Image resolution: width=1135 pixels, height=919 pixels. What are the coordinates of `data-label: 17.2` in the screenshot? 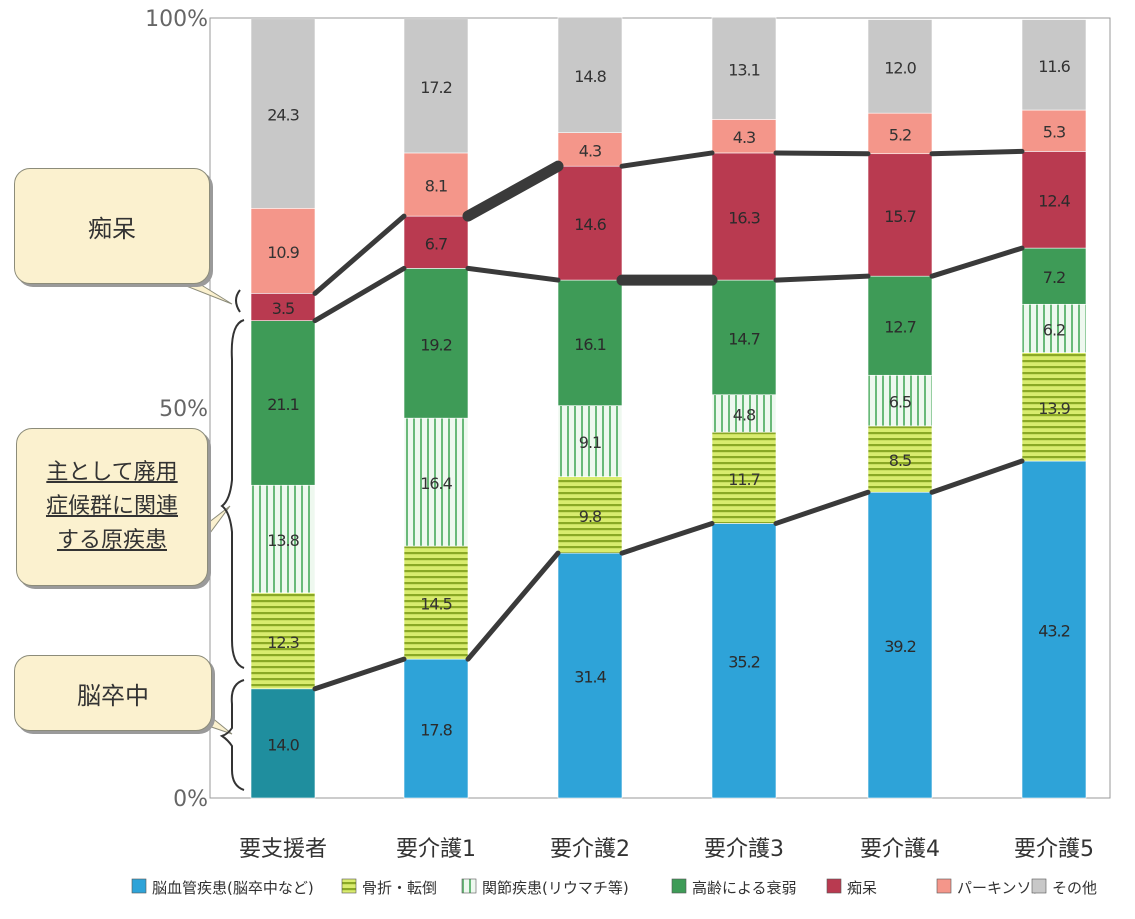 It's located at (436, 87).